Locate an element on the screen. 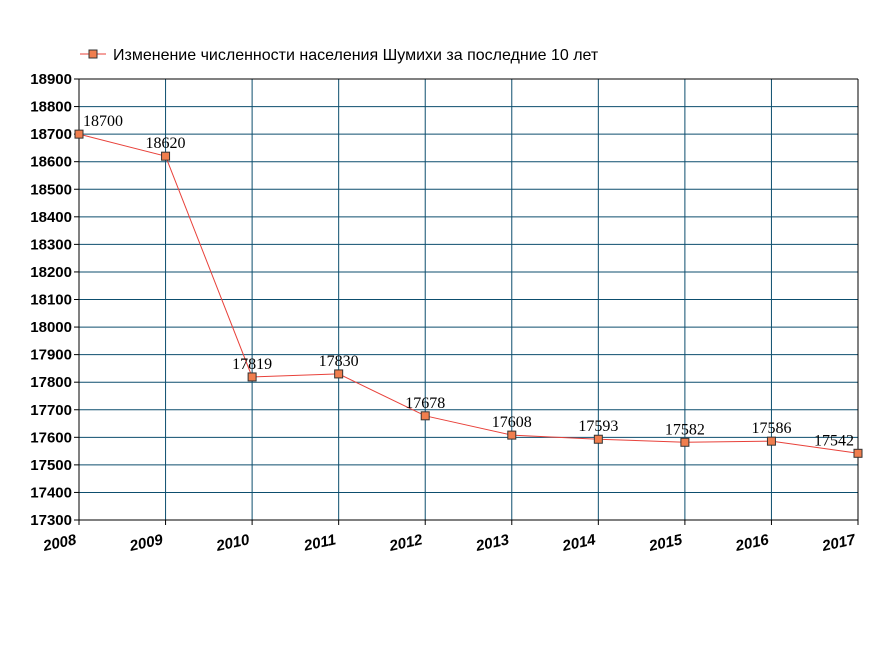  y-tick-label: 18700 is located at coordinates (51, 134).